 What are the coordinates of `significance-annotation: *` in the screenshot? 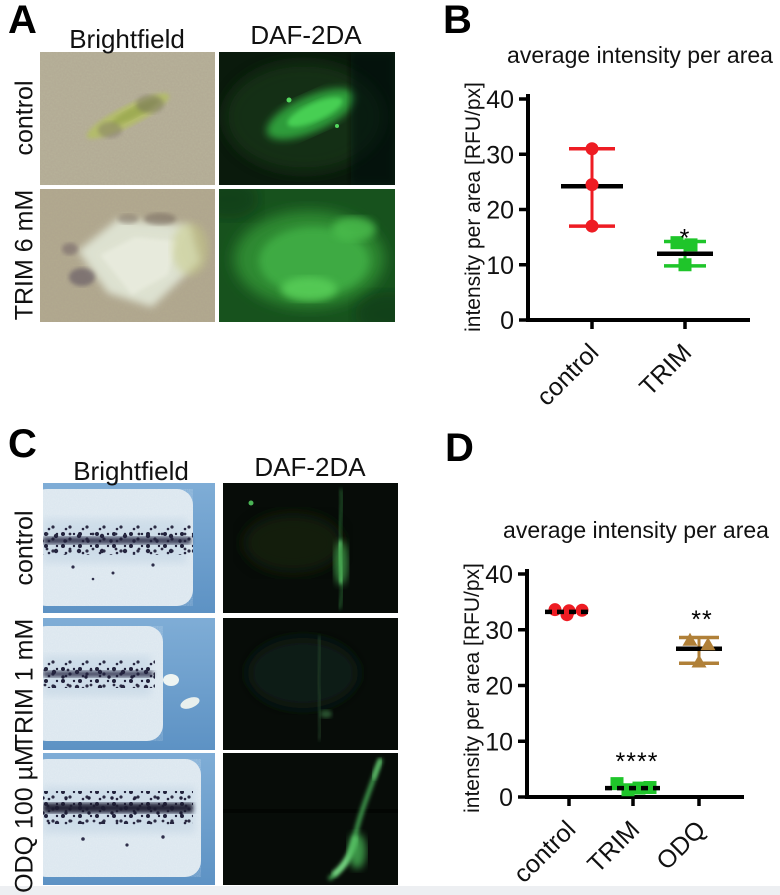 It's located at (685, 239).